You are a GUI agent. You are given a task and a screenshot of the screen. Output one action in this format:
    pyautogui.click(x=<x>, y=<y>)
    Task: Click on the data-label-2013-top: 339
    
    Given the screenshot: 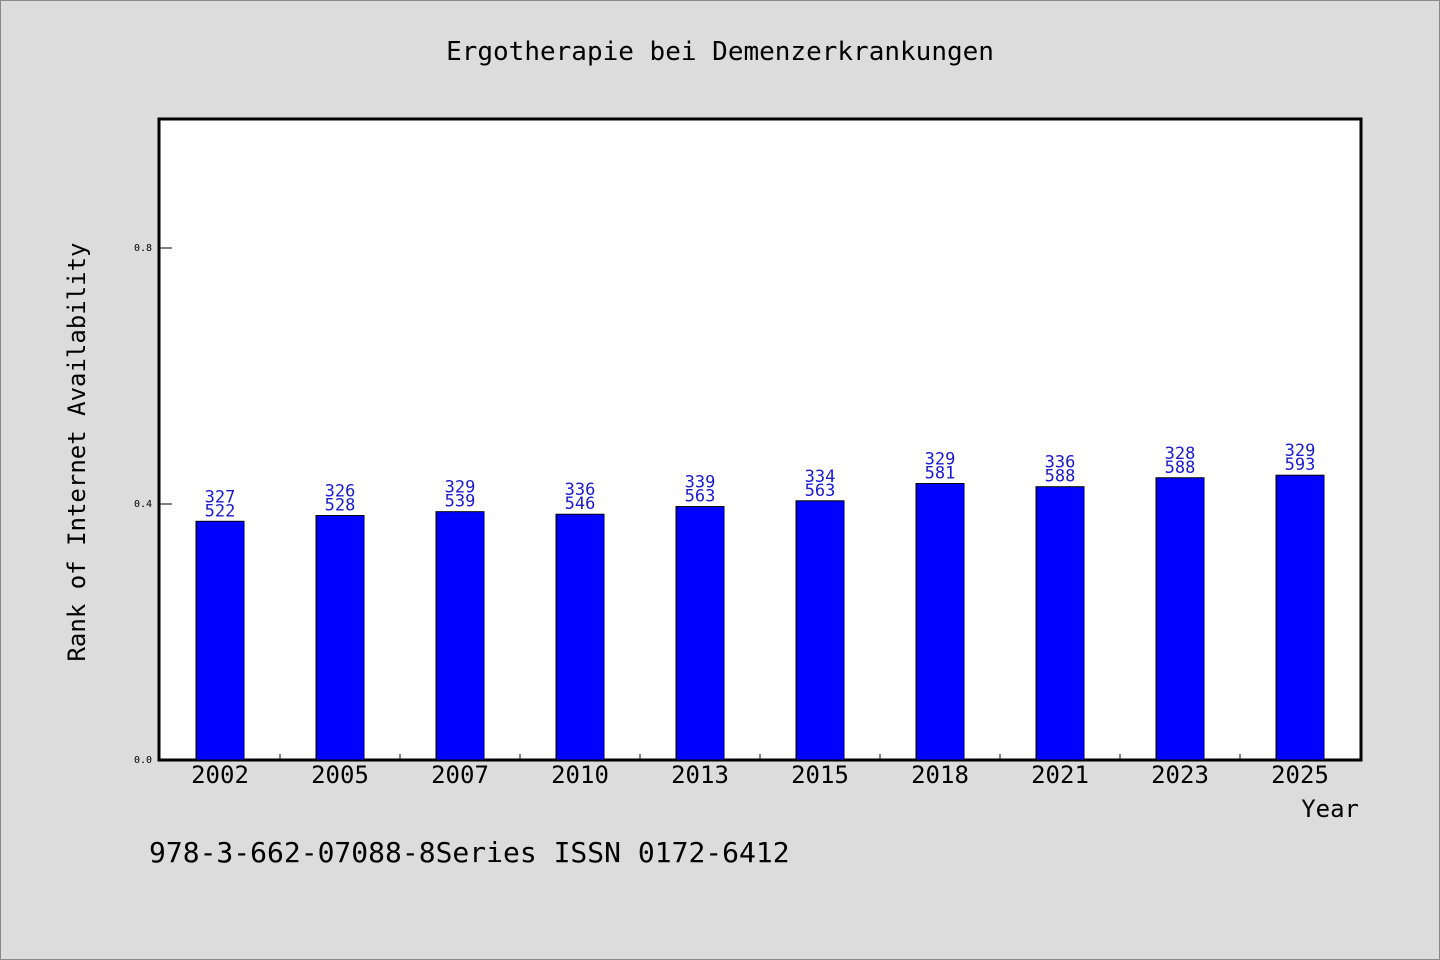 What is the action you would take?
    pyautogui.click(x=700, y=483)
    